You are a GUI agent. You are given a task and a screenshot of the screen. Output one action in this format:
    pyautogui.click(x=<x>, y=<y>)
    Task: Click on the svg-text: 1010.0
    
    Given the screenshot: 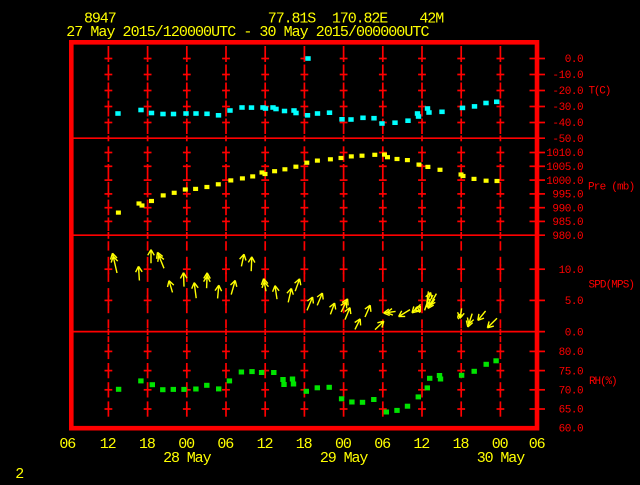 What is the action you would take?
    pyautogui.click(x=564, y=154)
    